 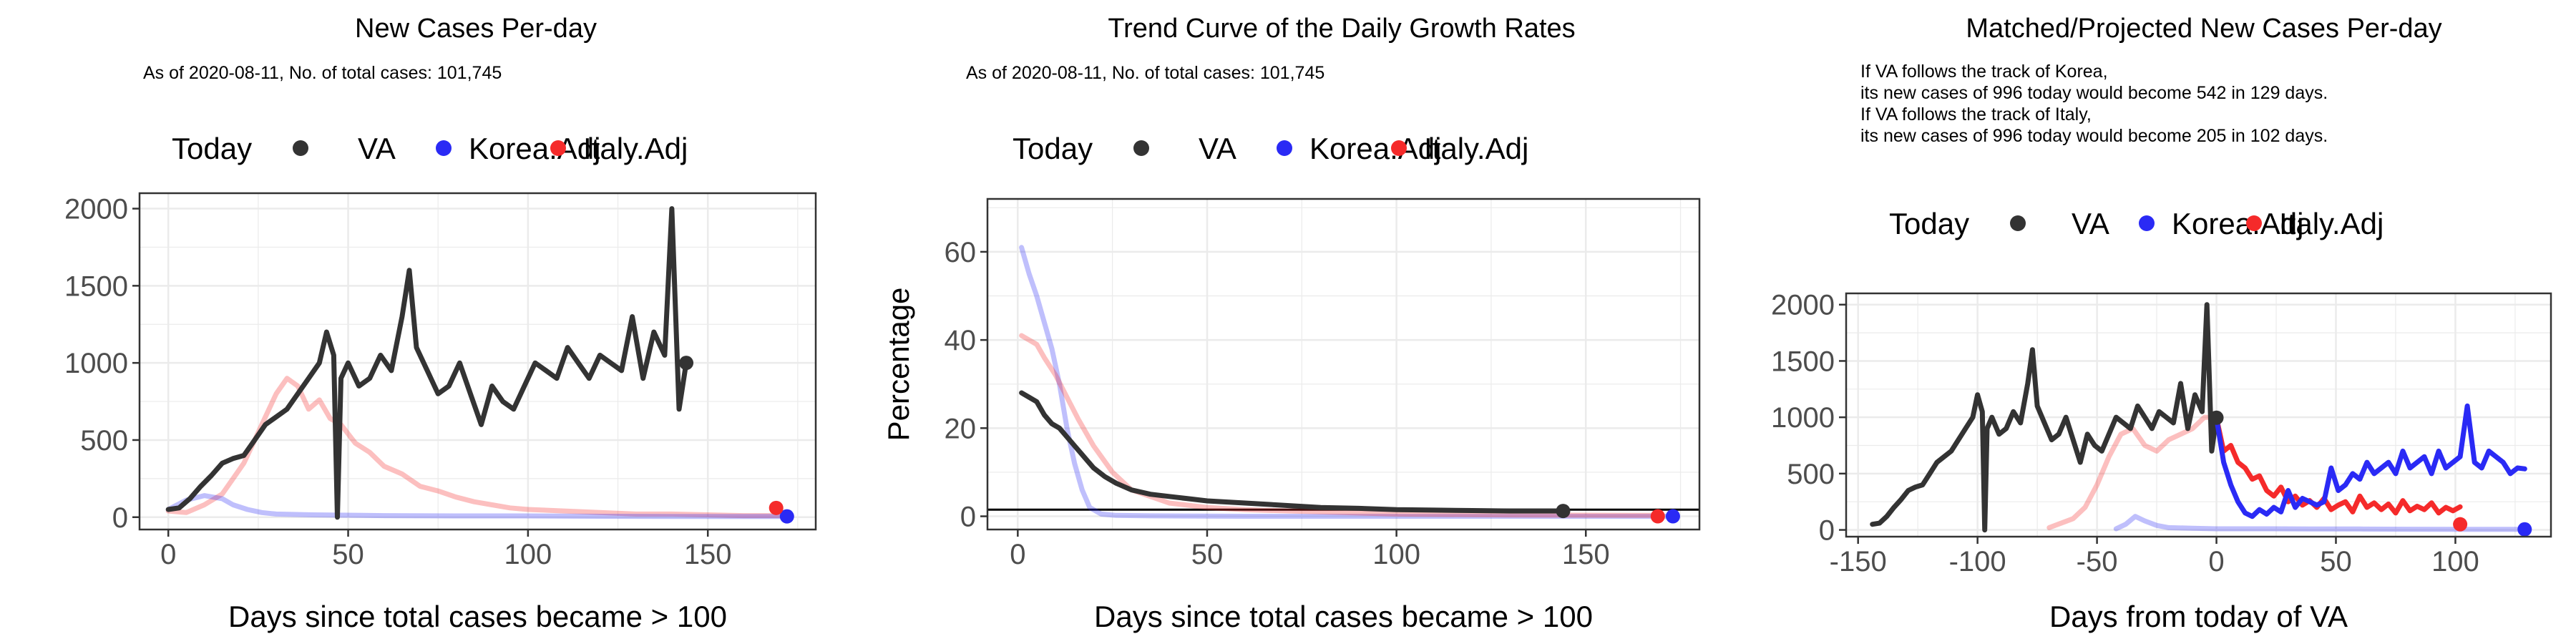 I want to click on x-tick-label: -100, so click(x=1977, y=561).